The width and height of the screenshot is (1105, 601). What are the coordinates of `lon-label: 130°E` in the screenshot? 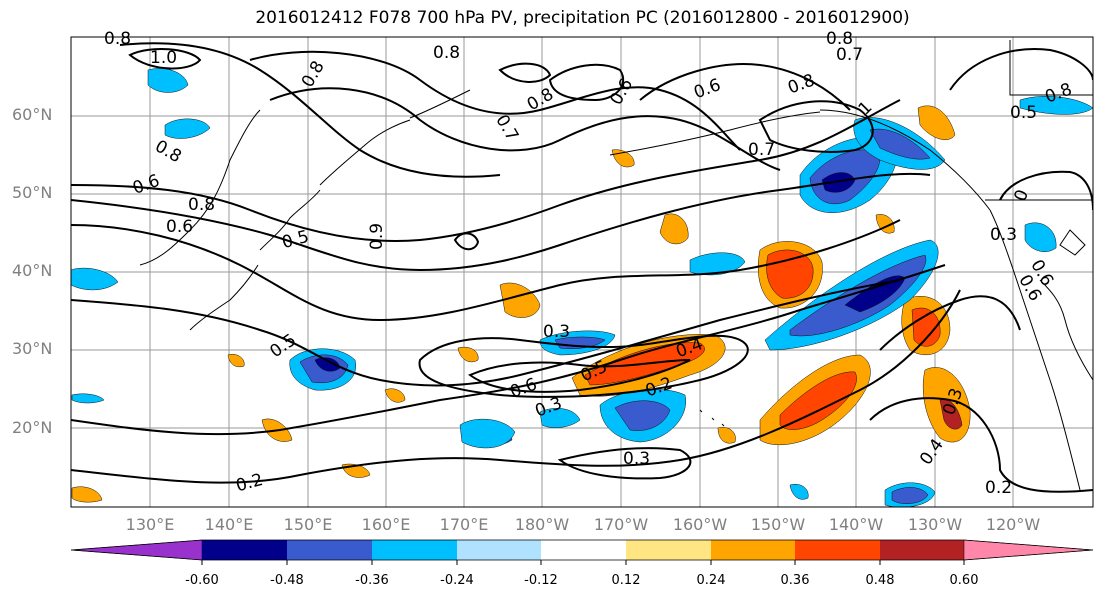 It's located at (150, 524).